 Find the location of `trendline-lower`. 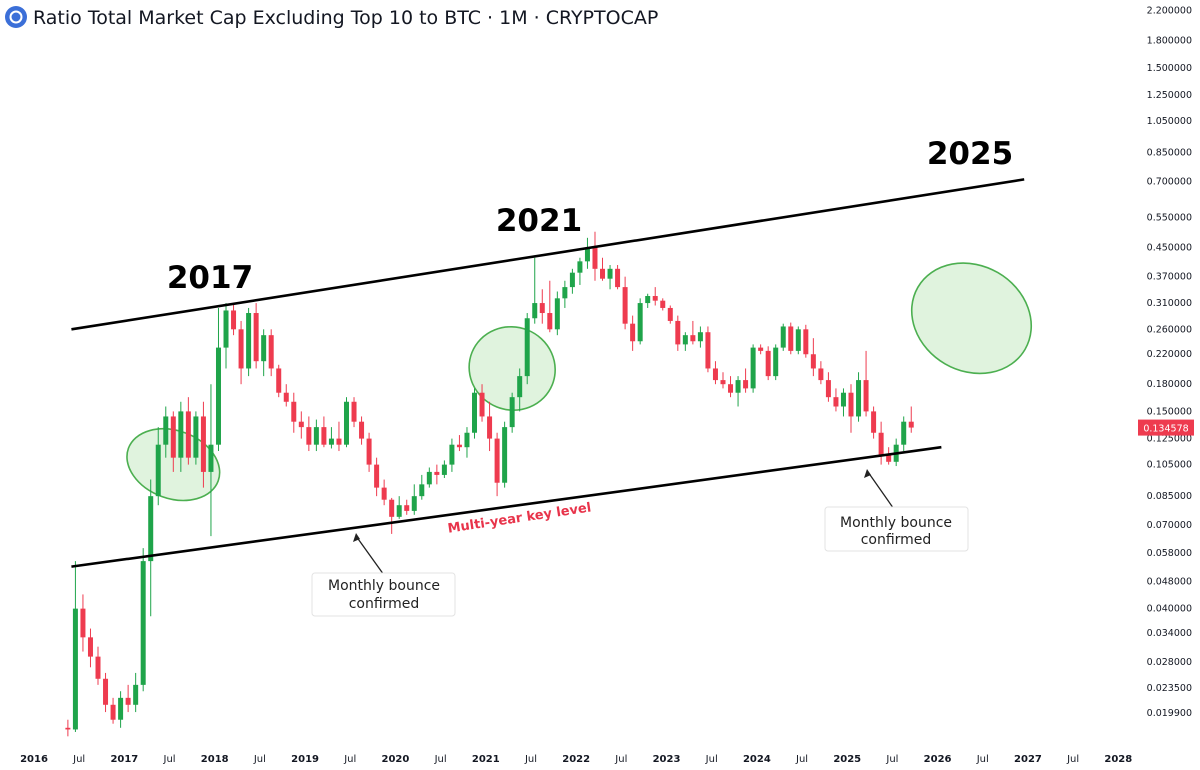

trendline-lower is located at coordinates (506, 506).